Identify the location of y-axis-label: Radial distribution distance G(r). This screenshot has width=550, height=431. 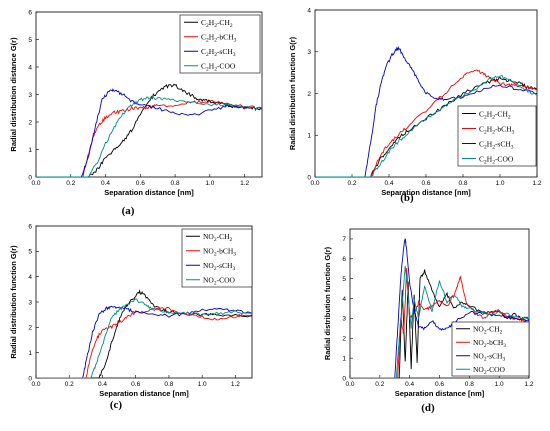
(13, 94).